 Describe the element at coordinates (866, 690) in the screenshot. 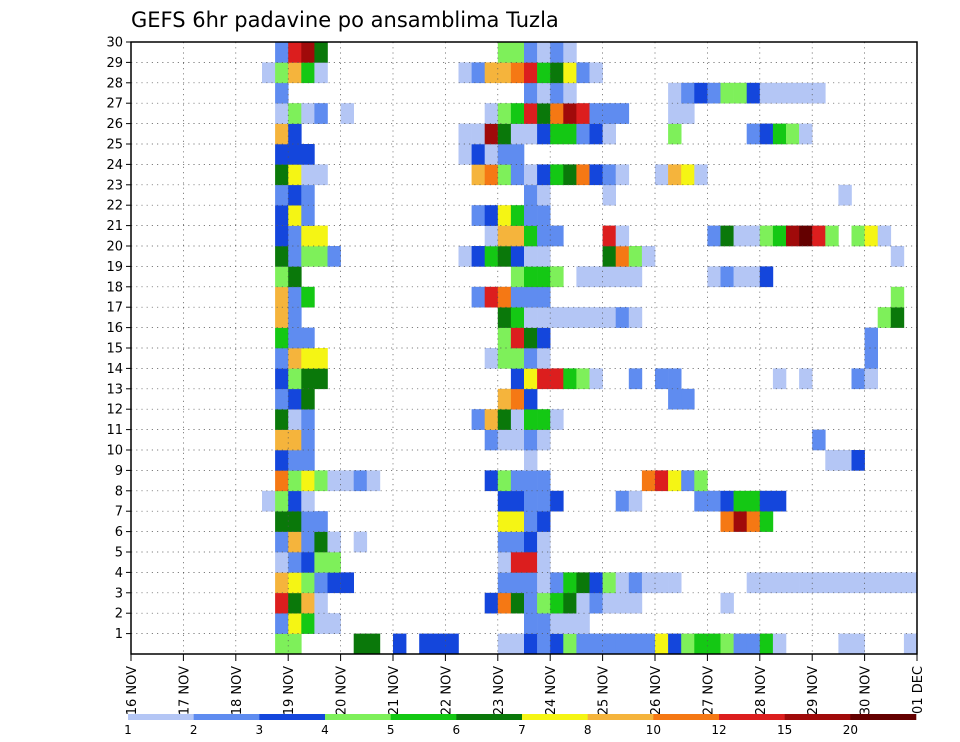

I see `x-tick-label: 30 NOV` at that location.